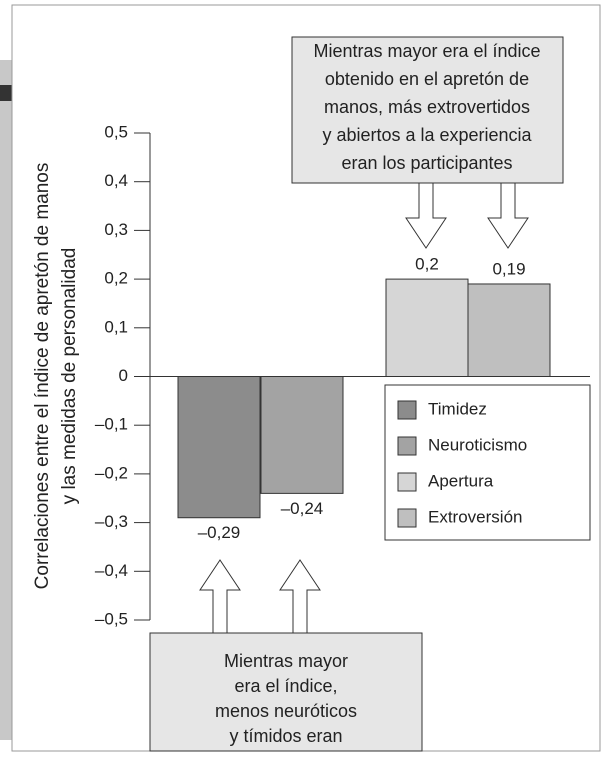 The width and height of the screenshot is (603, 759). What do you see at coordinates (457, 408) in the screenshot?
I see `legend-label: Timidez` at bounding box center [457, 408].